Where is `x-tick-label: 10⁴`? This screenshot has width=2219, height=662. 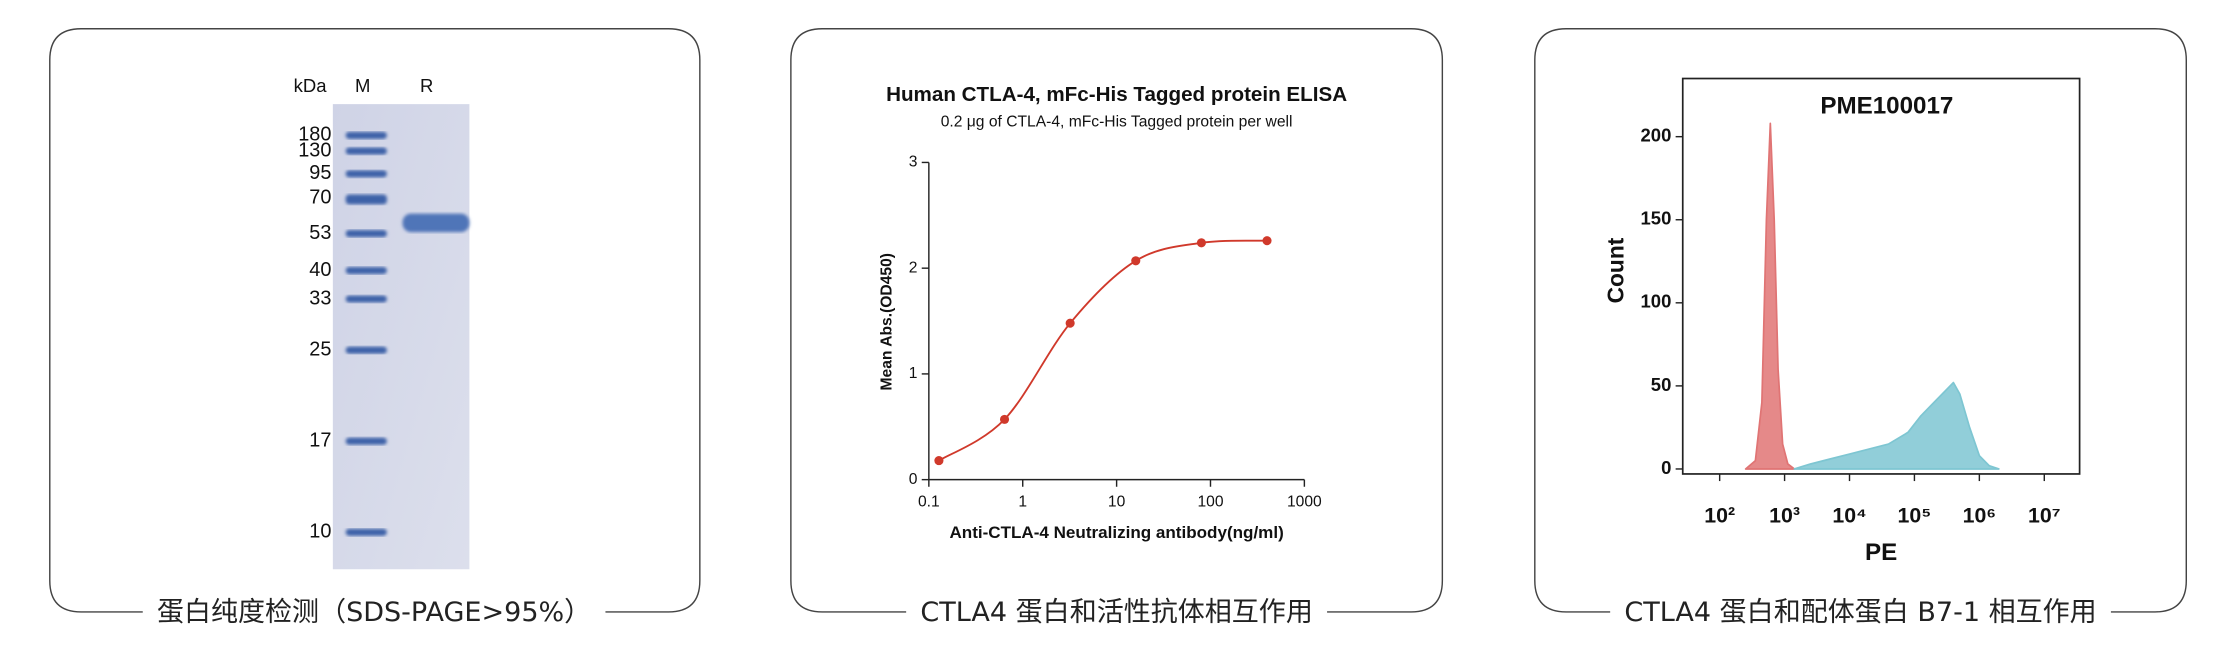
x-tick-label: 10⁴ is located at coordinates (1849, 515).